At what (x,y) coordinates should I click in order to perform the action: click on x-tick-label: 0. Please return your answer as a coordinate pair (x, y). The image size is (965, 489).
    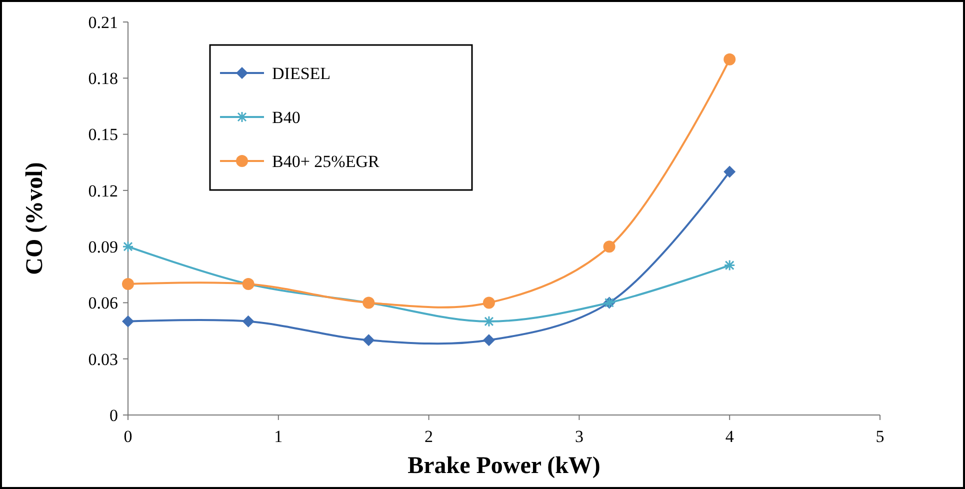
    Looking at the image, I should click on (128, 436).